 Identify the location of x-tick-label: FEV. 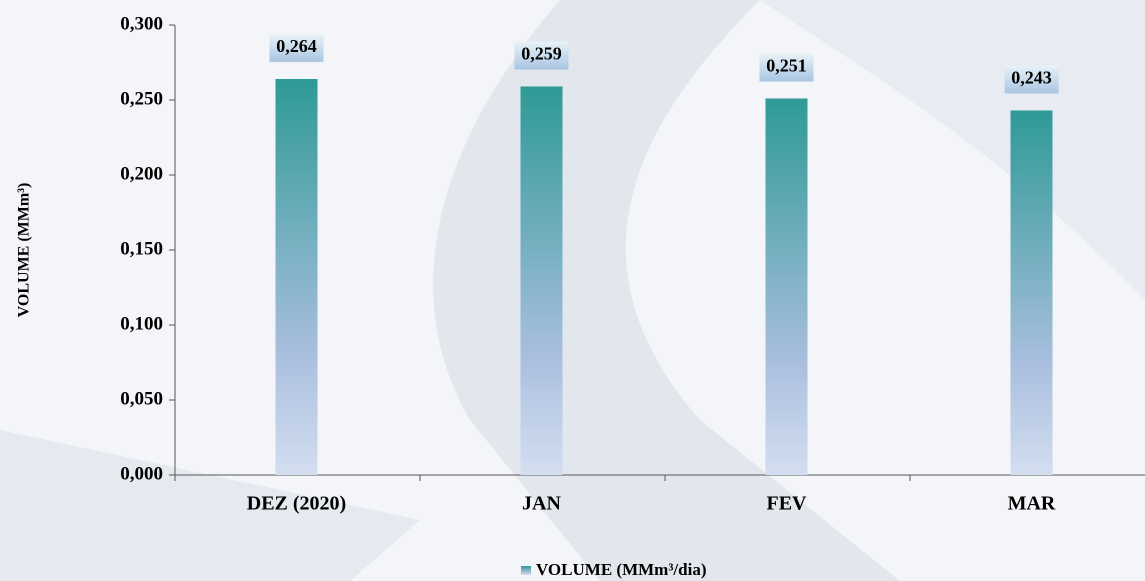
(787, 504).